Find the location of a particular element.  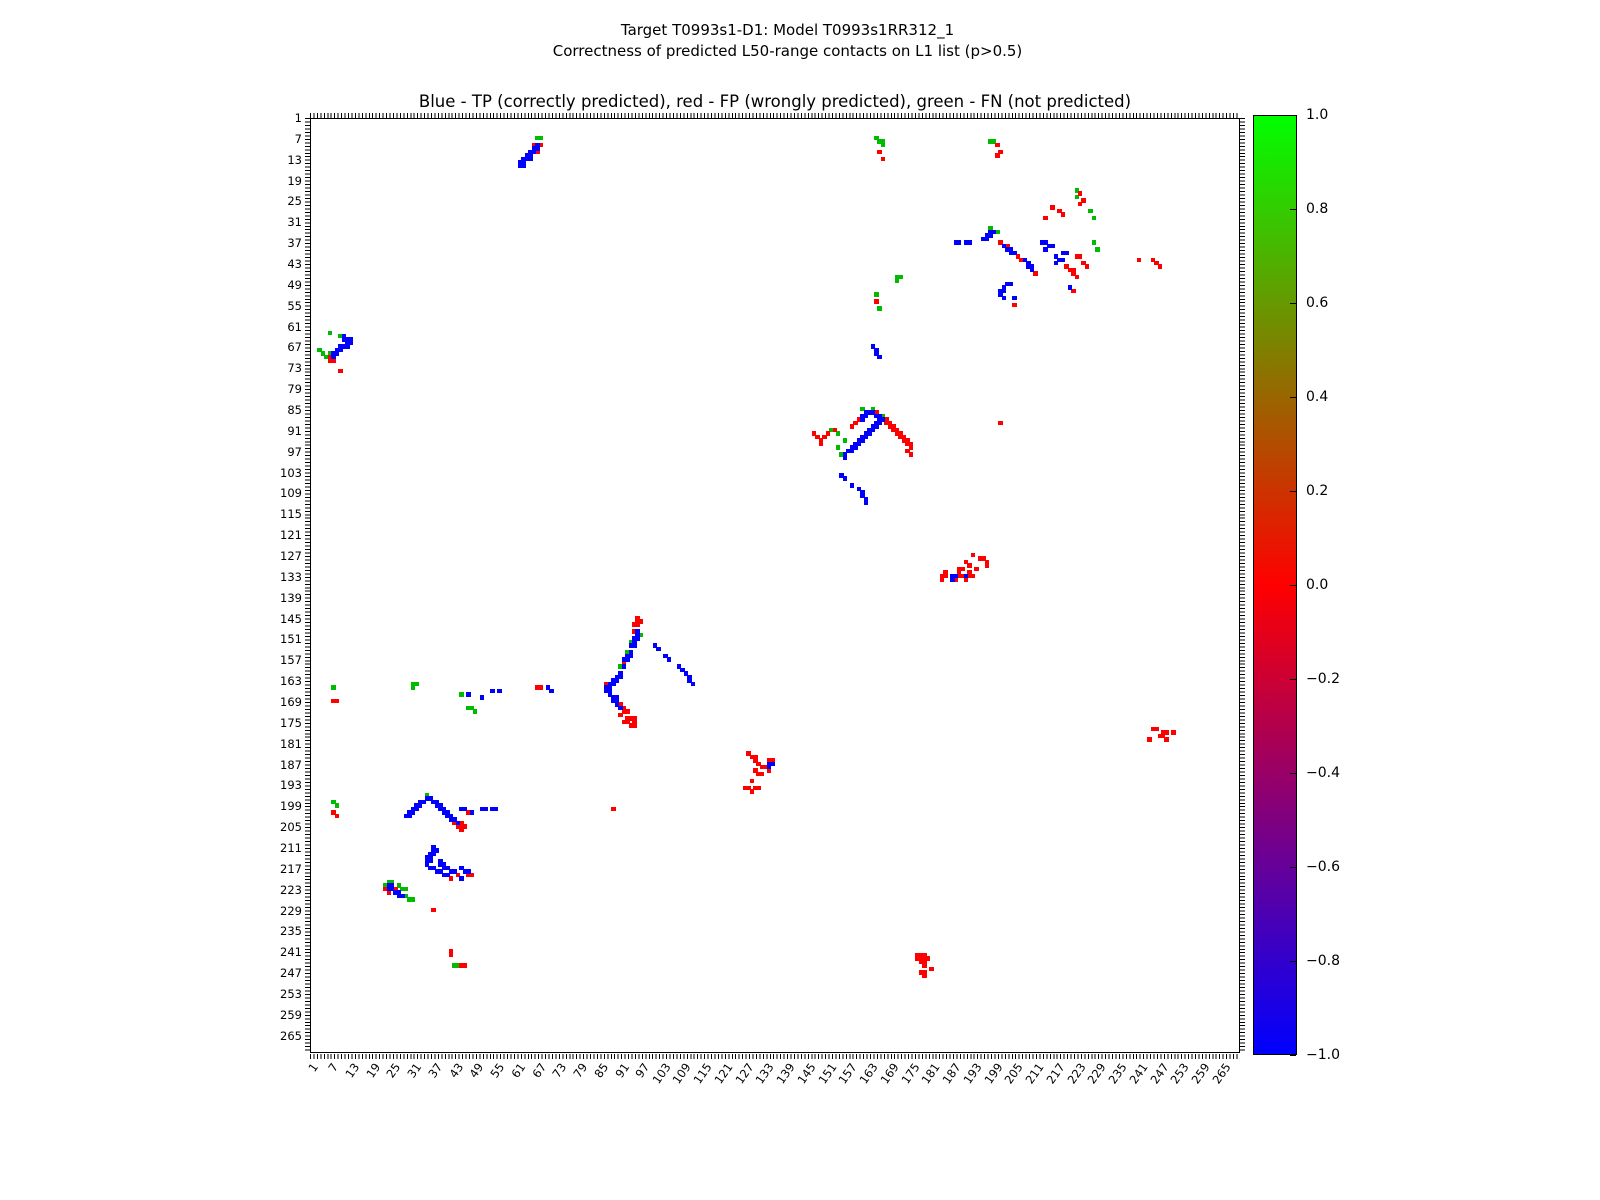

y-tick-label: 229 is located at coordinates (291, 910).